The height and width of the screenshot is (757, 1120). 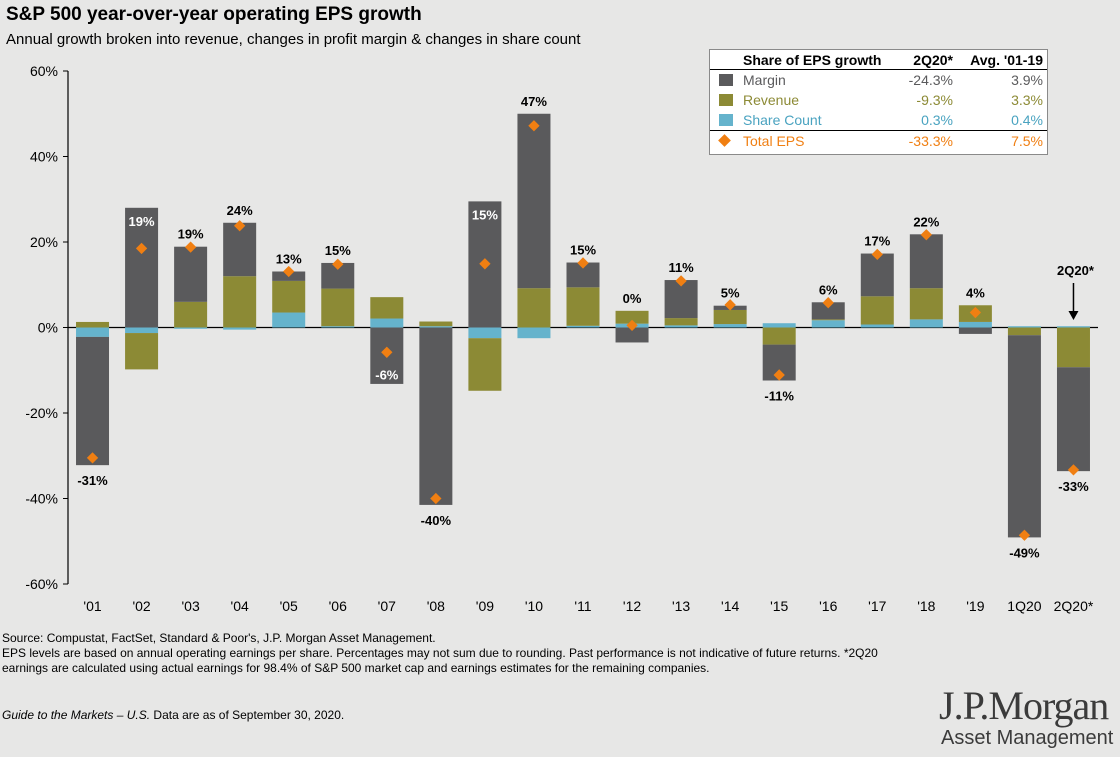 What do you see at coordinates (436, 520) in the screenshot?
I see `data-value-label: -40%` at bounding box center [436, 520].